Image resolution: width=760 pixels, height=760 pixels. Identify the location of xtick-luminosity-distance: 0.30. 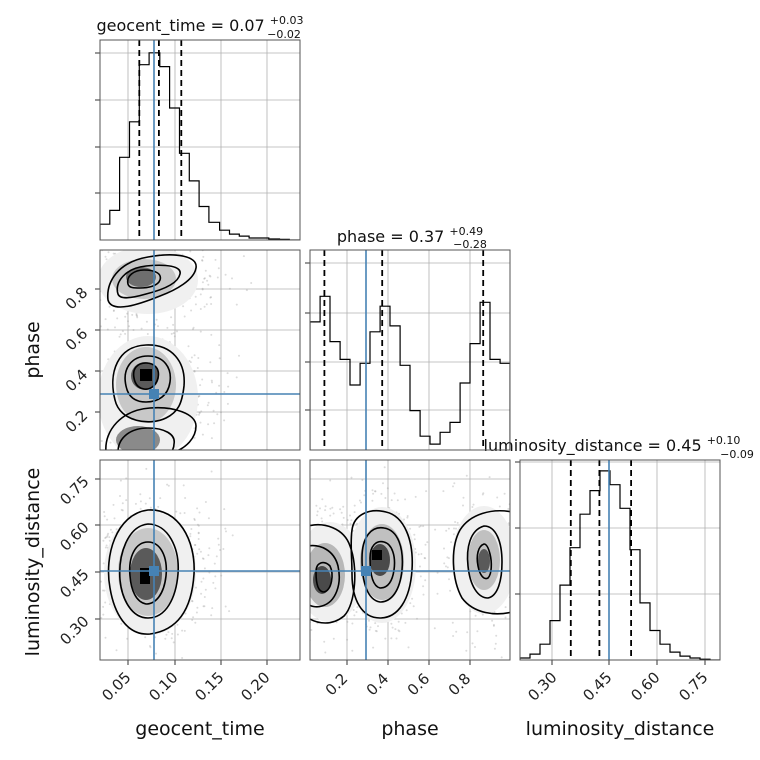
(542, 686).